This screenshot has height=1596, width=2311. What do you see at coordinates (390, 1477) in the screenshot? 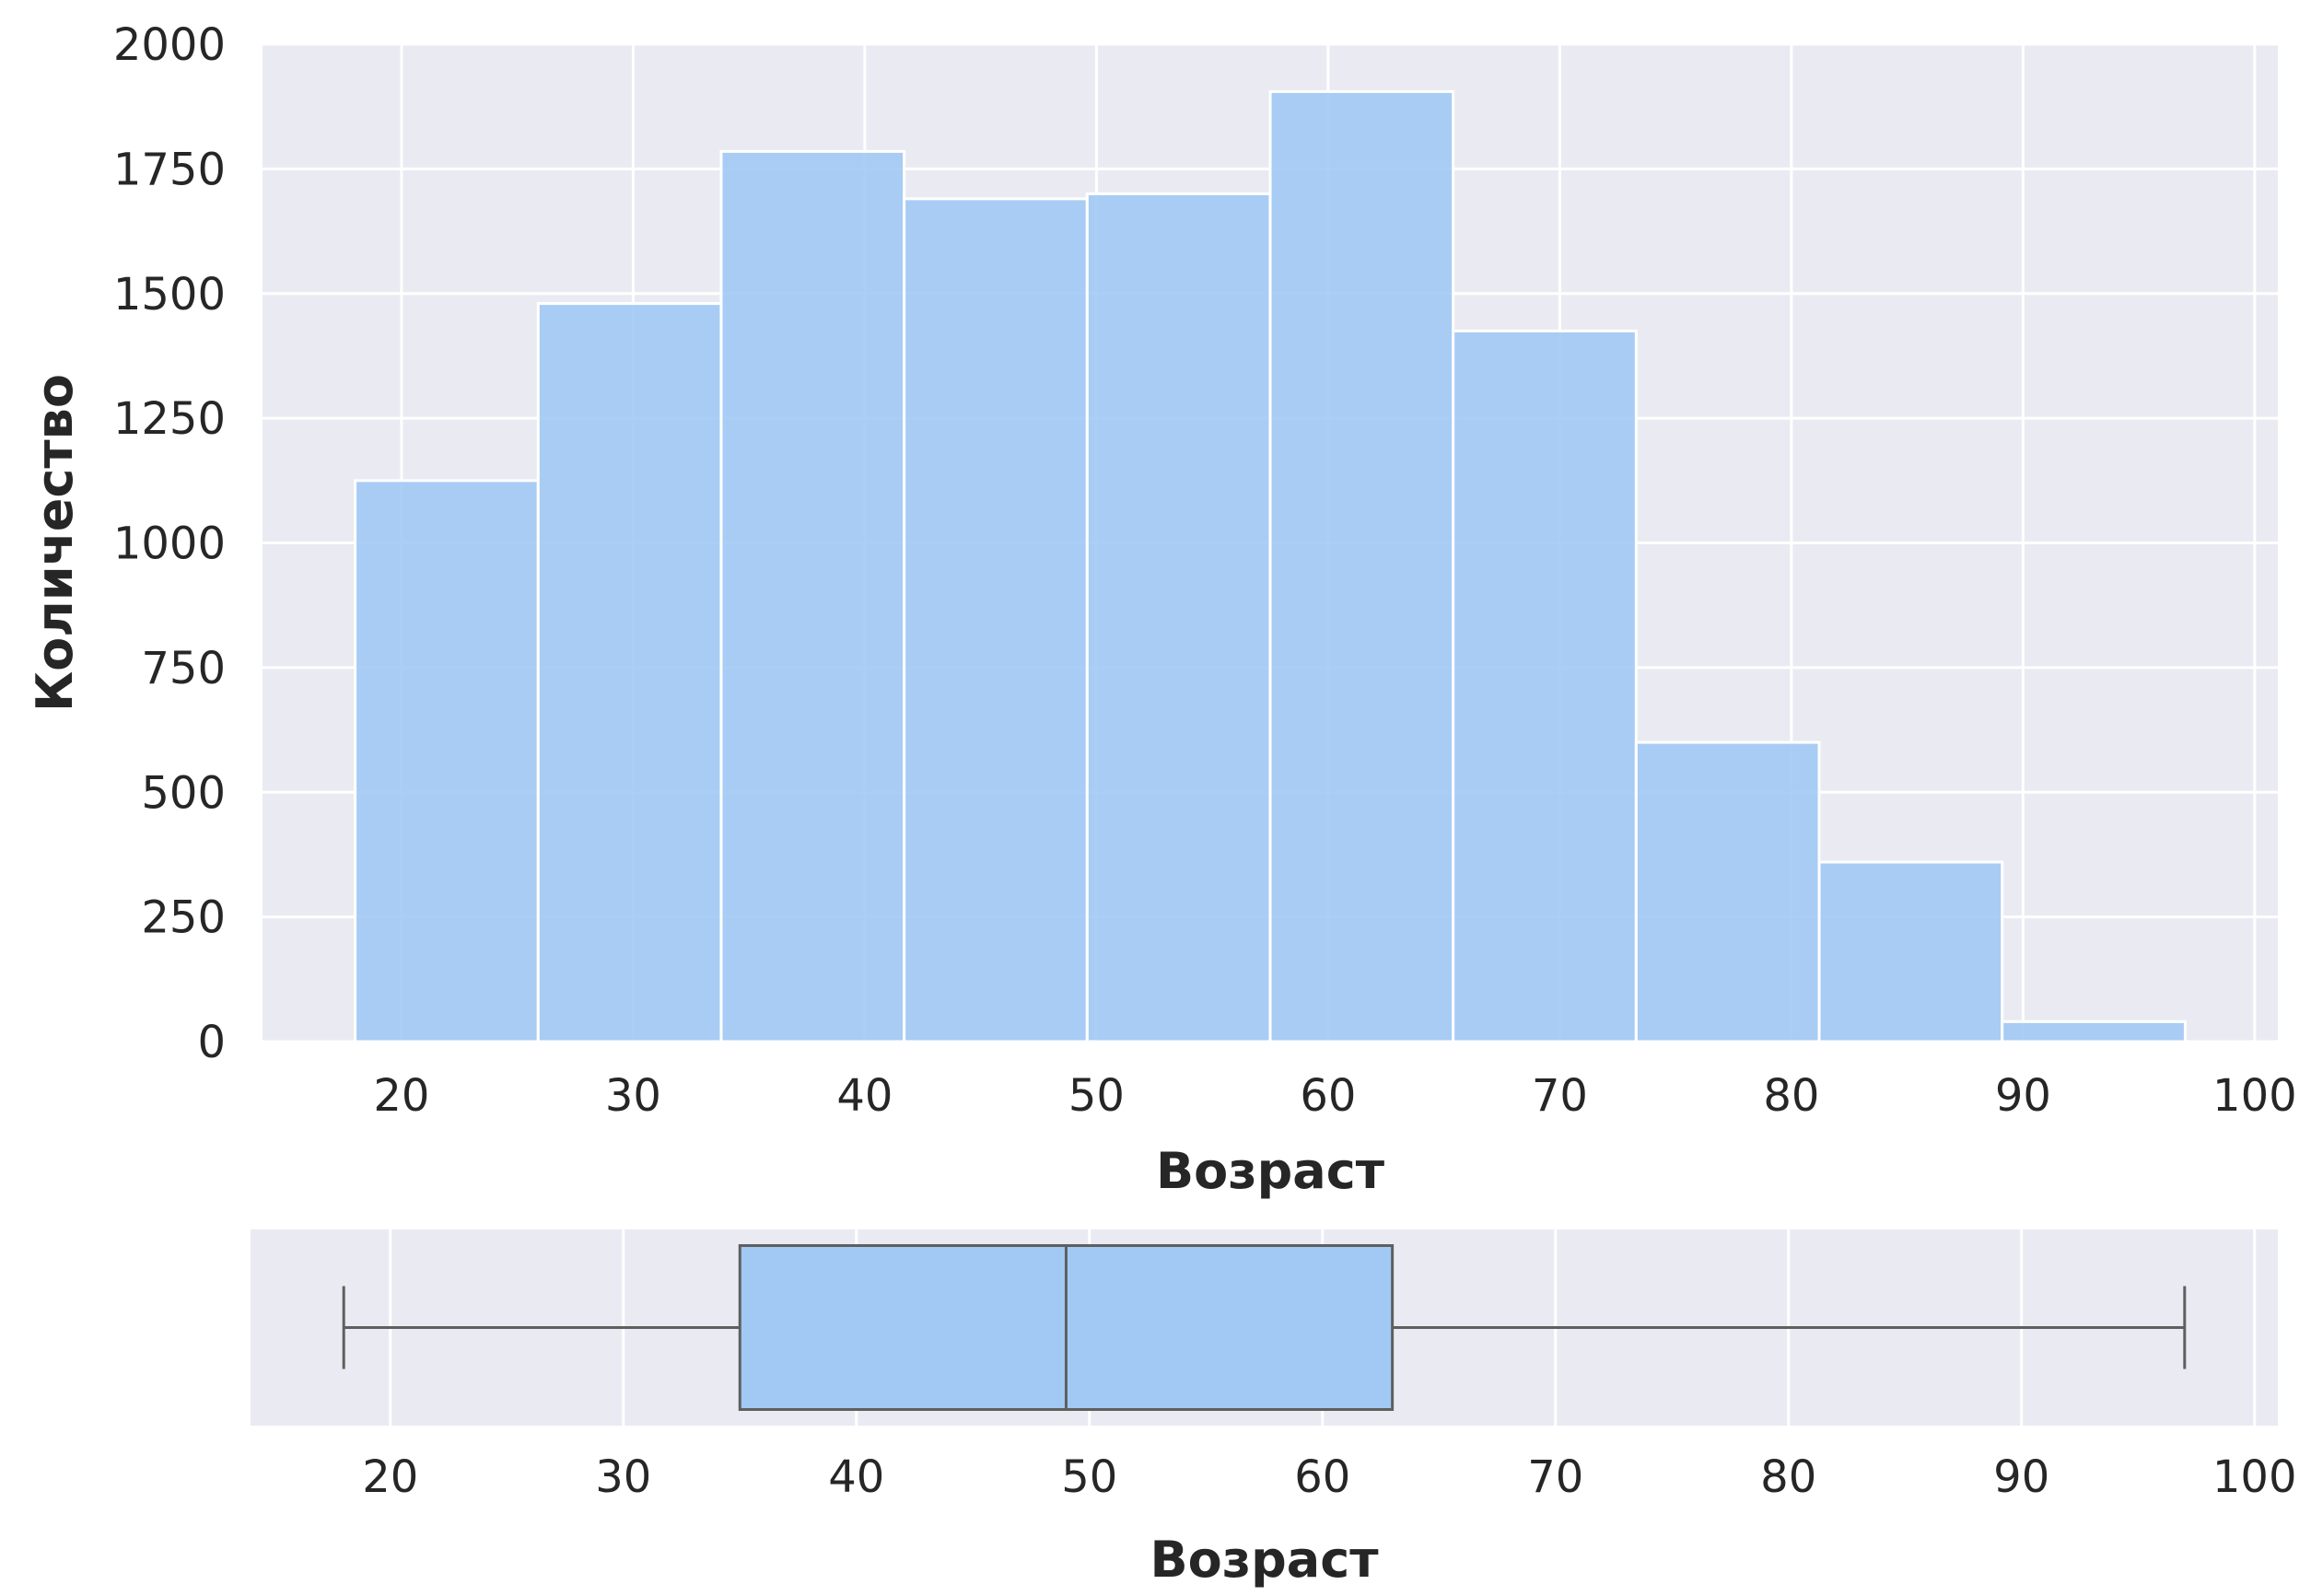
I see `boxplot-x-tick-20: 20` at bounding box center [390, 1477].